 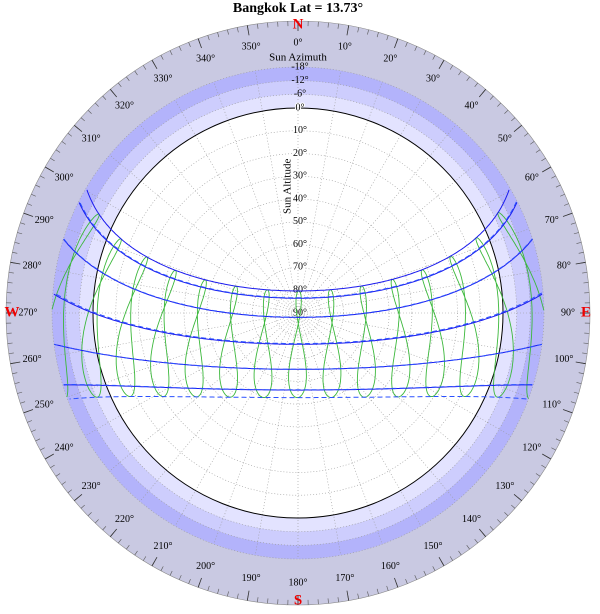 What do you see at coordinates (64, 177) in the screenshot?
I see `azimuth-label: 300°` at bounding box center [64, 177].